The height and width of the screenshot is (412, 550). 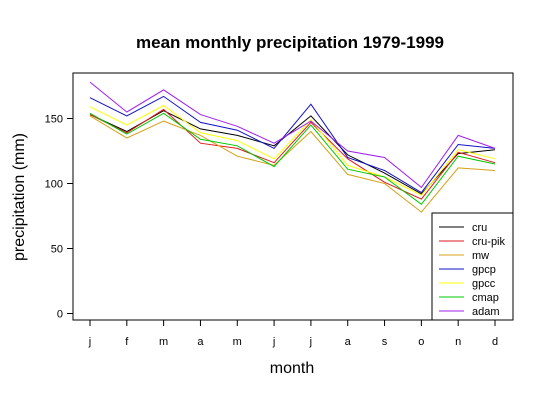 What do you see at coordinates (484, 270) in the screenshot?
I see `legend-label-gpcp: gpcp` at bounding box center [484, 270].